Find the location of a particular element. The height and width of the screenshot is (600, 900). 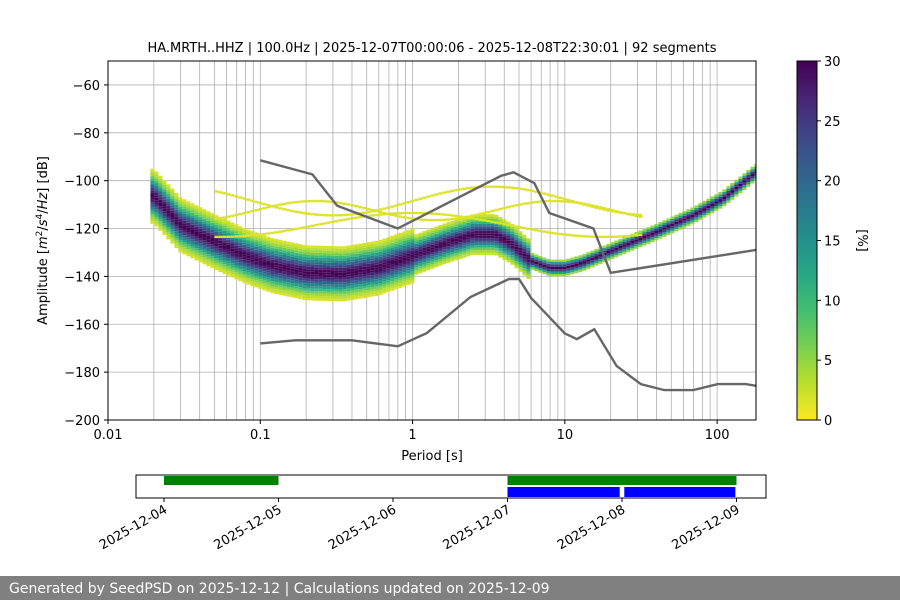

colorbar-tick-label: 5 is located at coordinates (828, 361).